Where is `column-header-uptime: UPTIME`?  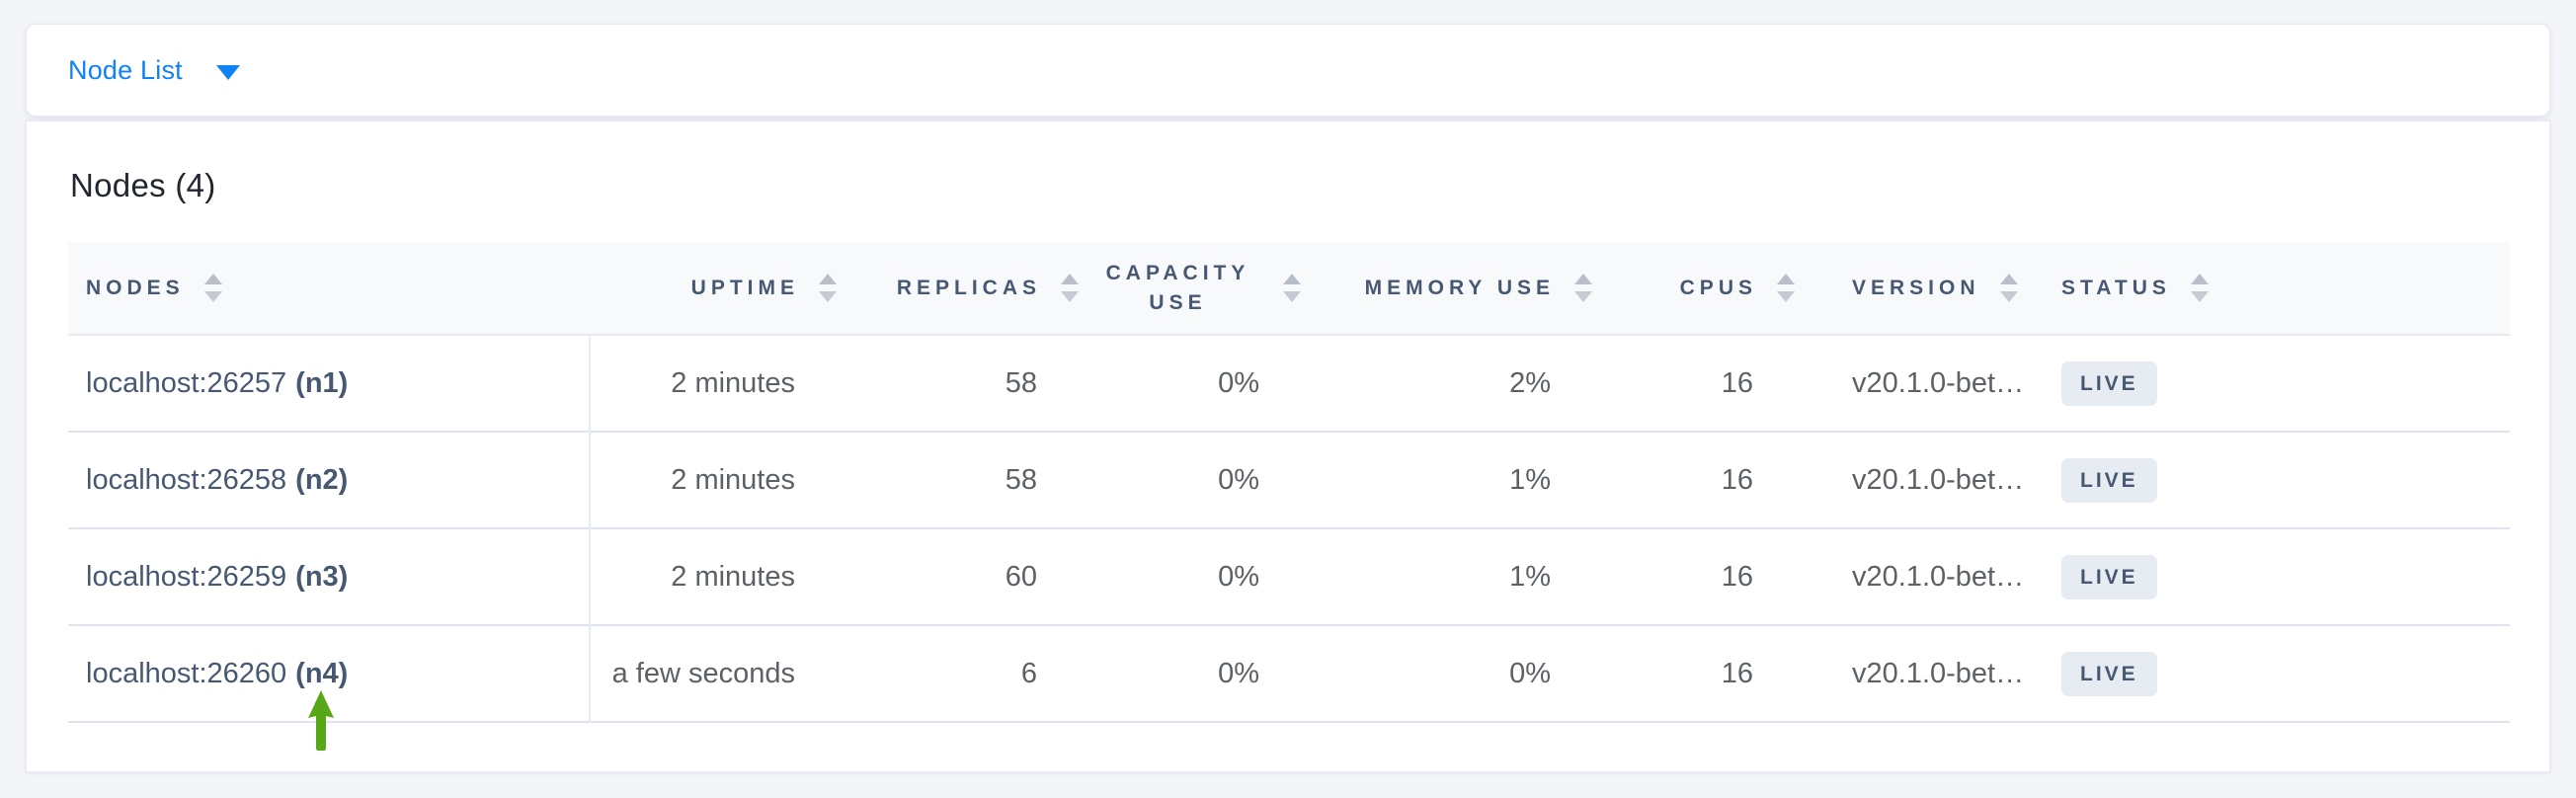
column-header-uptime: UPTIME is located at coordinates (719, 288).